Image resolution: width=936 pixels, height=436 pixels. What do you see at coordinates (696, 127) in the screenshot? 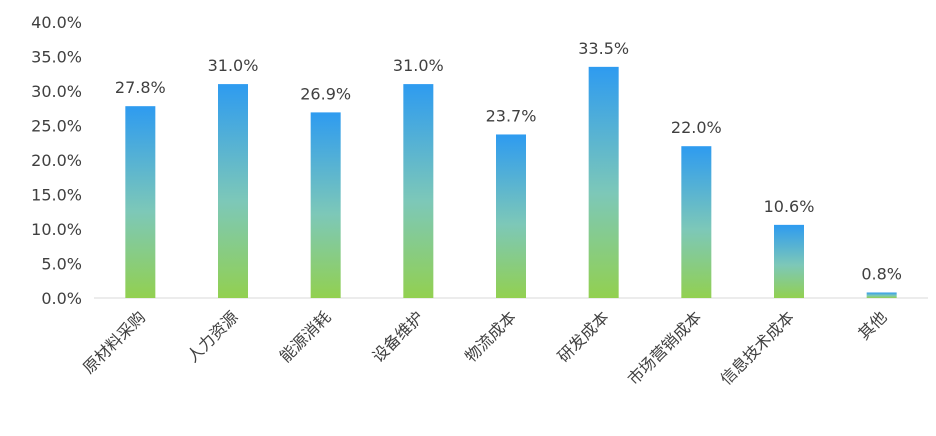
I see `data-label: 22.0%` at bounding box center [696, 127].